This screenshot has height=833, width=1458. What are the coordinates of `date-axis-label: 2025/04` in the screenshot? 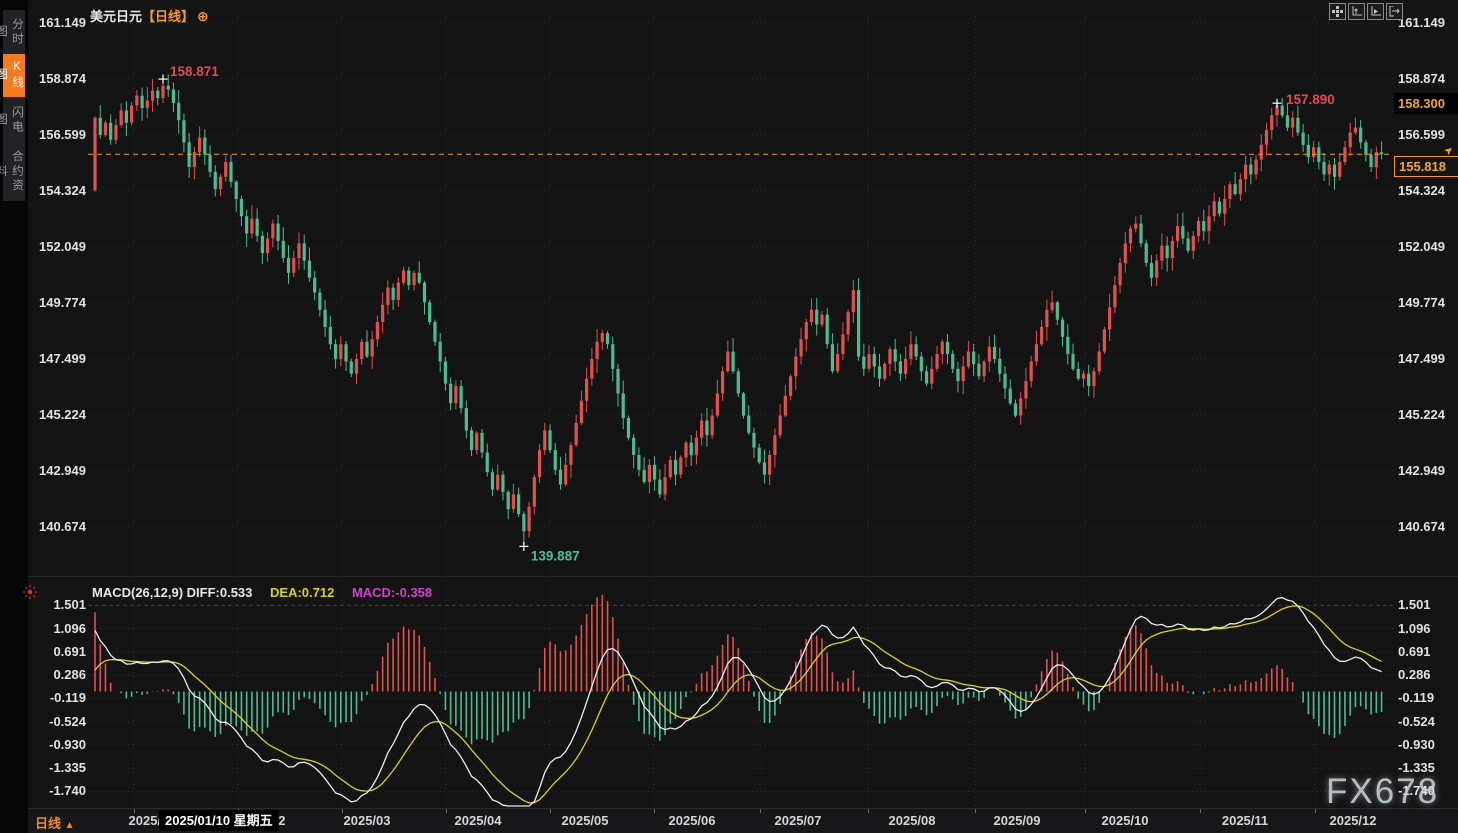 It's located at (478, 820).